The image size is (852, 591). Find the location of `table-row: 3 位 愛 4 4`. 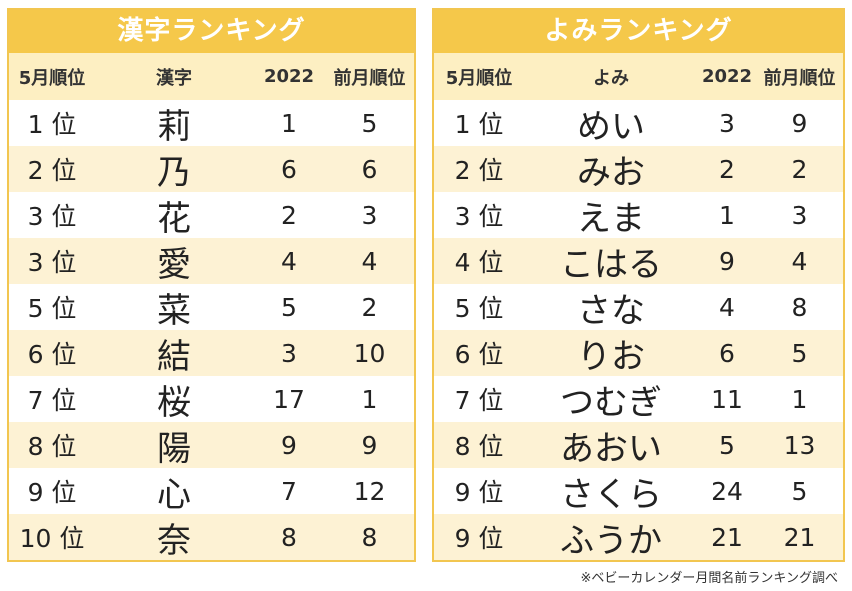

table-row: 3 位 愛 4 4 is located at coordinates (211, 261).